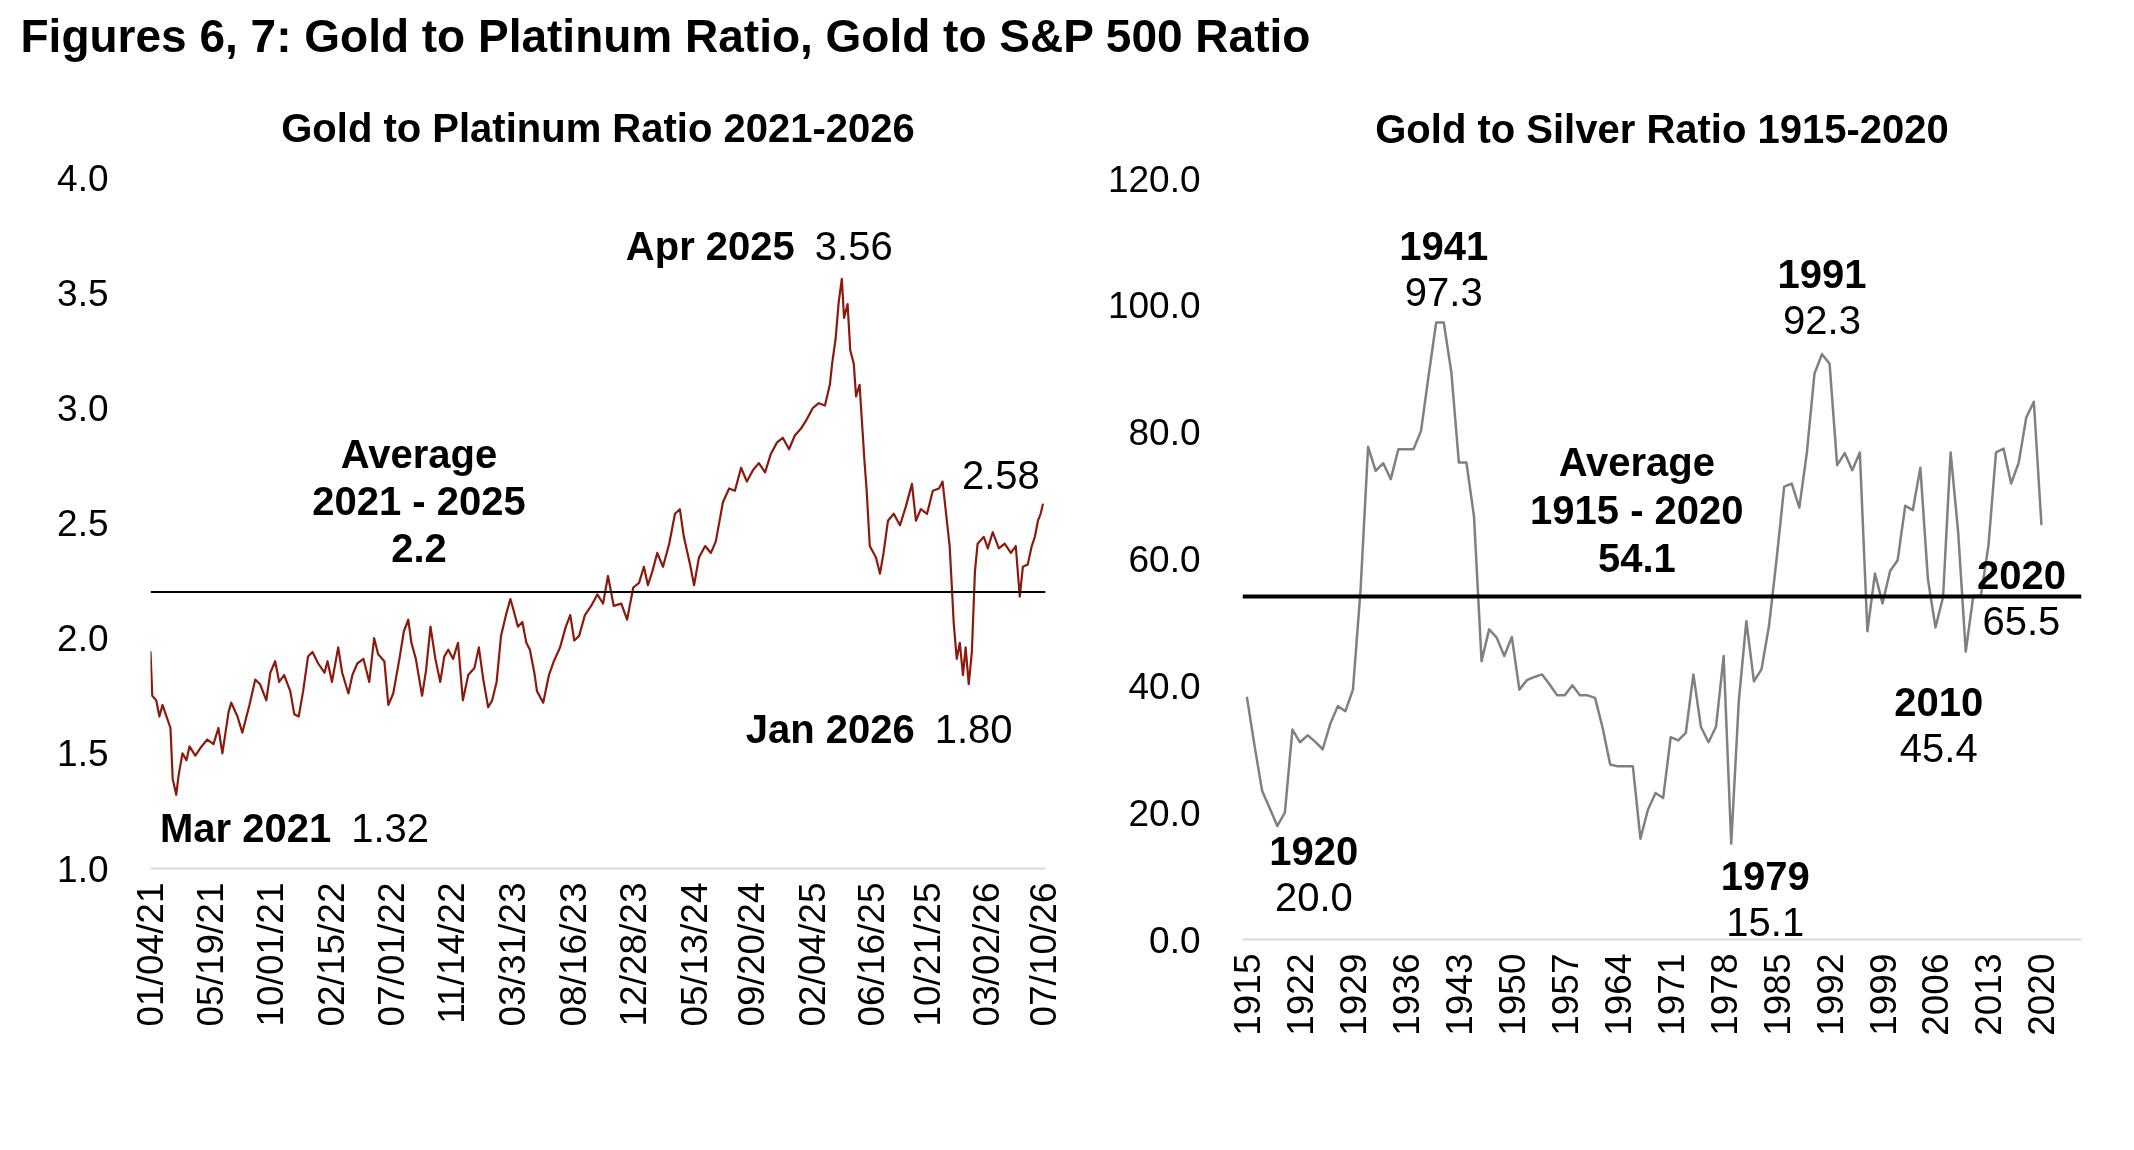 The height and width of the screenshot is (1150, 2134). Describe the element at coordinates (1175, 940) in the screenshot. I see `y-tick-label: 0.0` at that location.